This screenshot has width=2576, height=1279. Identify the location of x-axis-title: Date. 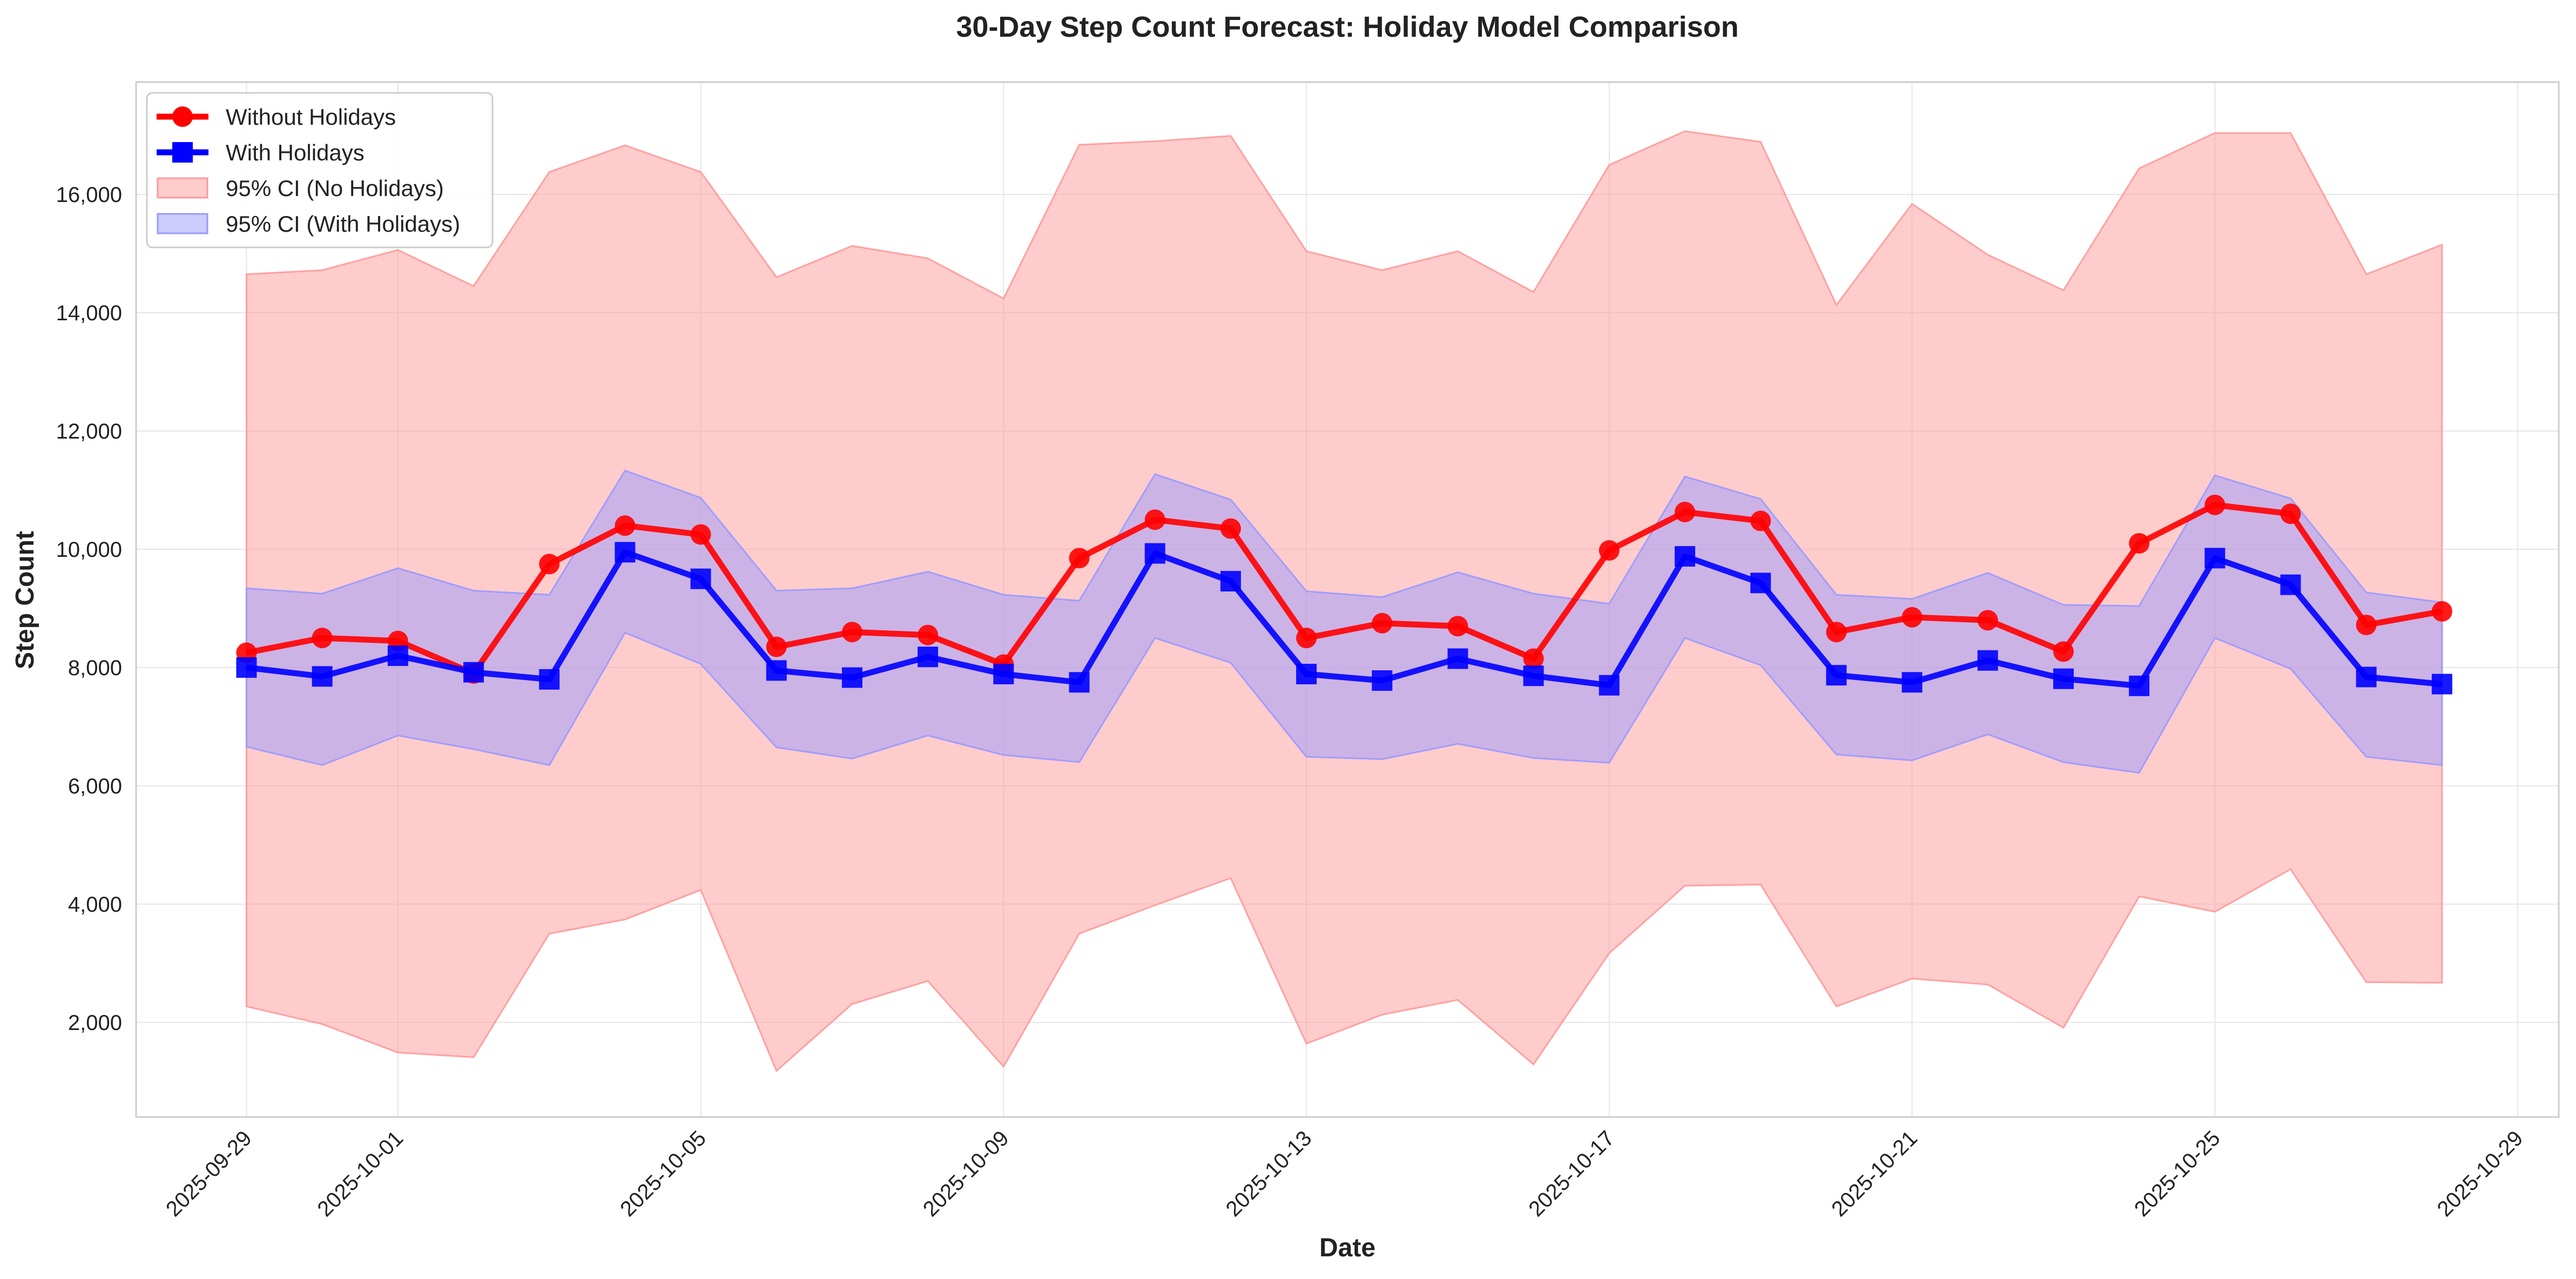
(1347, 1248).